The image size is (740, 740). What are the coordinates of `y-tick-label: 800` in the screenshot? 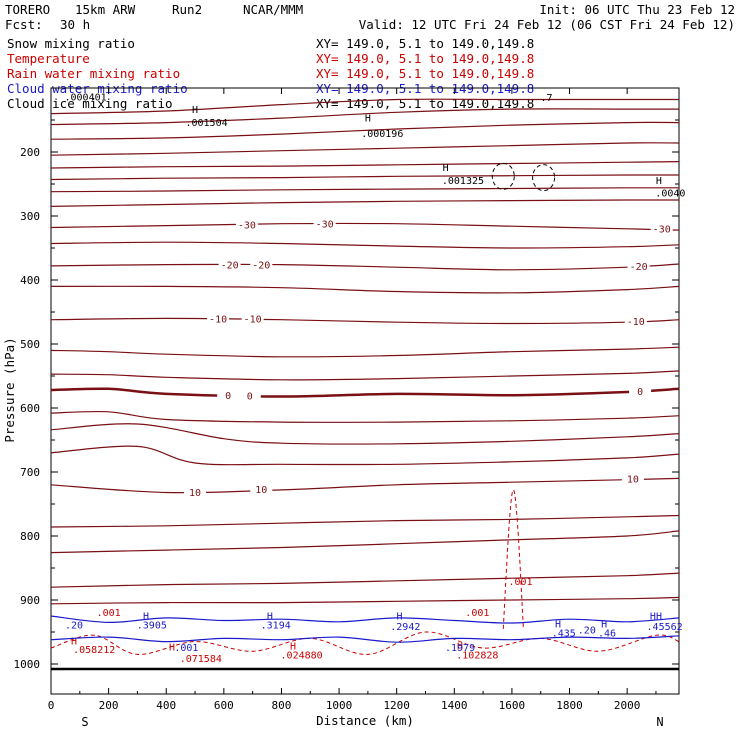 It's located at (30, 536).